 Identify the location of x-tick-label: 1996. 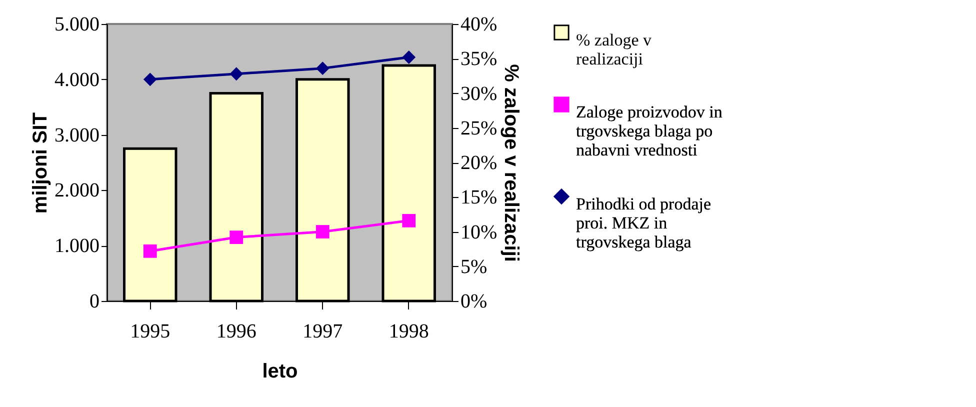
(236, 331).